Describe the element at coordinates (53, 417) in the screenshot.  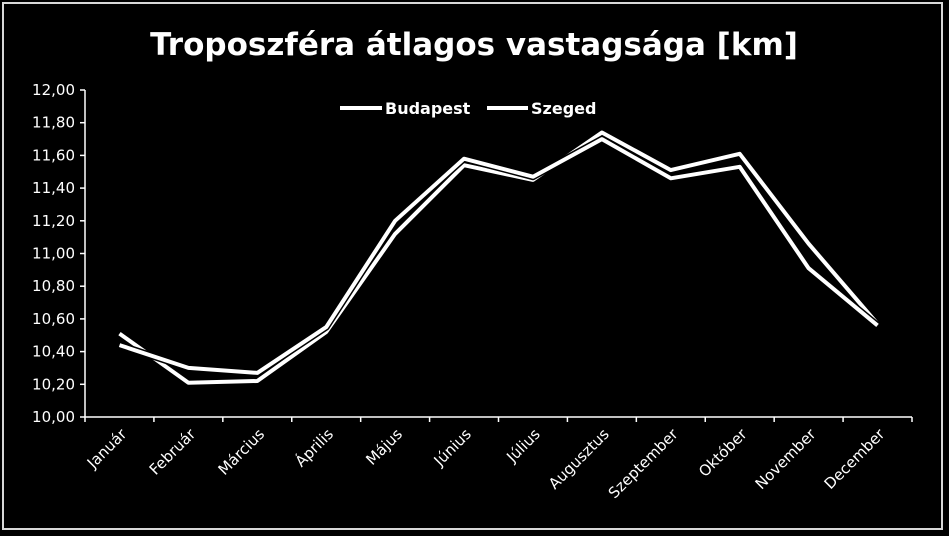
I see `y-tick-label: 10,00` at that location.